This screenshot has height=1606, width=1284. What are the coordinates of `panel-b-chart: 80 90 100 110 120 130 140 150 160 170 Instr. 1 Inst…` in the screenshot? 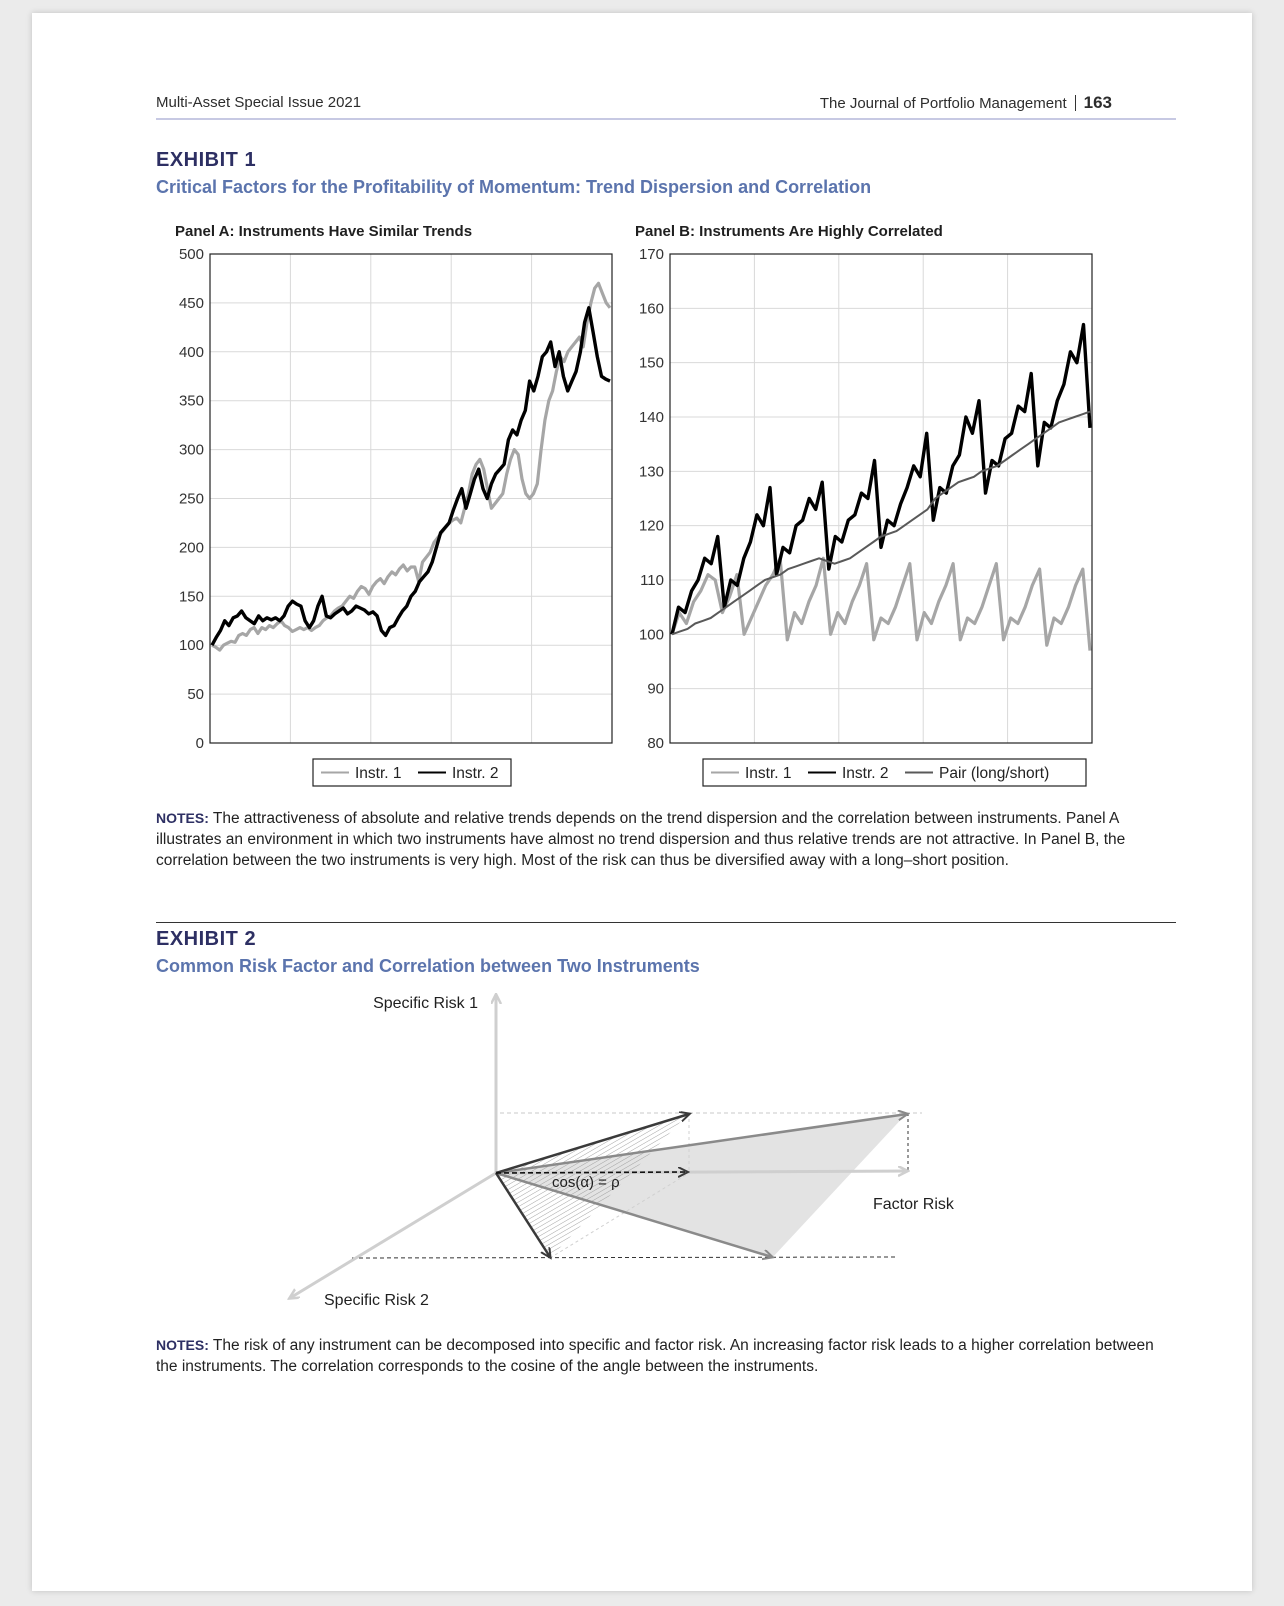 It's located at (866, 516).